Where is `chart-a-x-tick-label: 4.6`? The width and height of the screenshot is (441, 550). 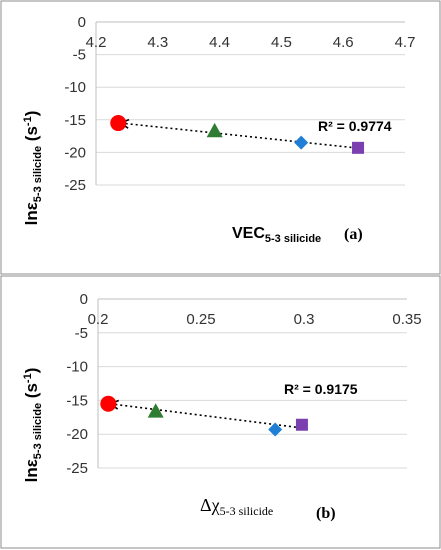
chart-a-x-tick-label: 4.6 is located at coordinates (343, 42).